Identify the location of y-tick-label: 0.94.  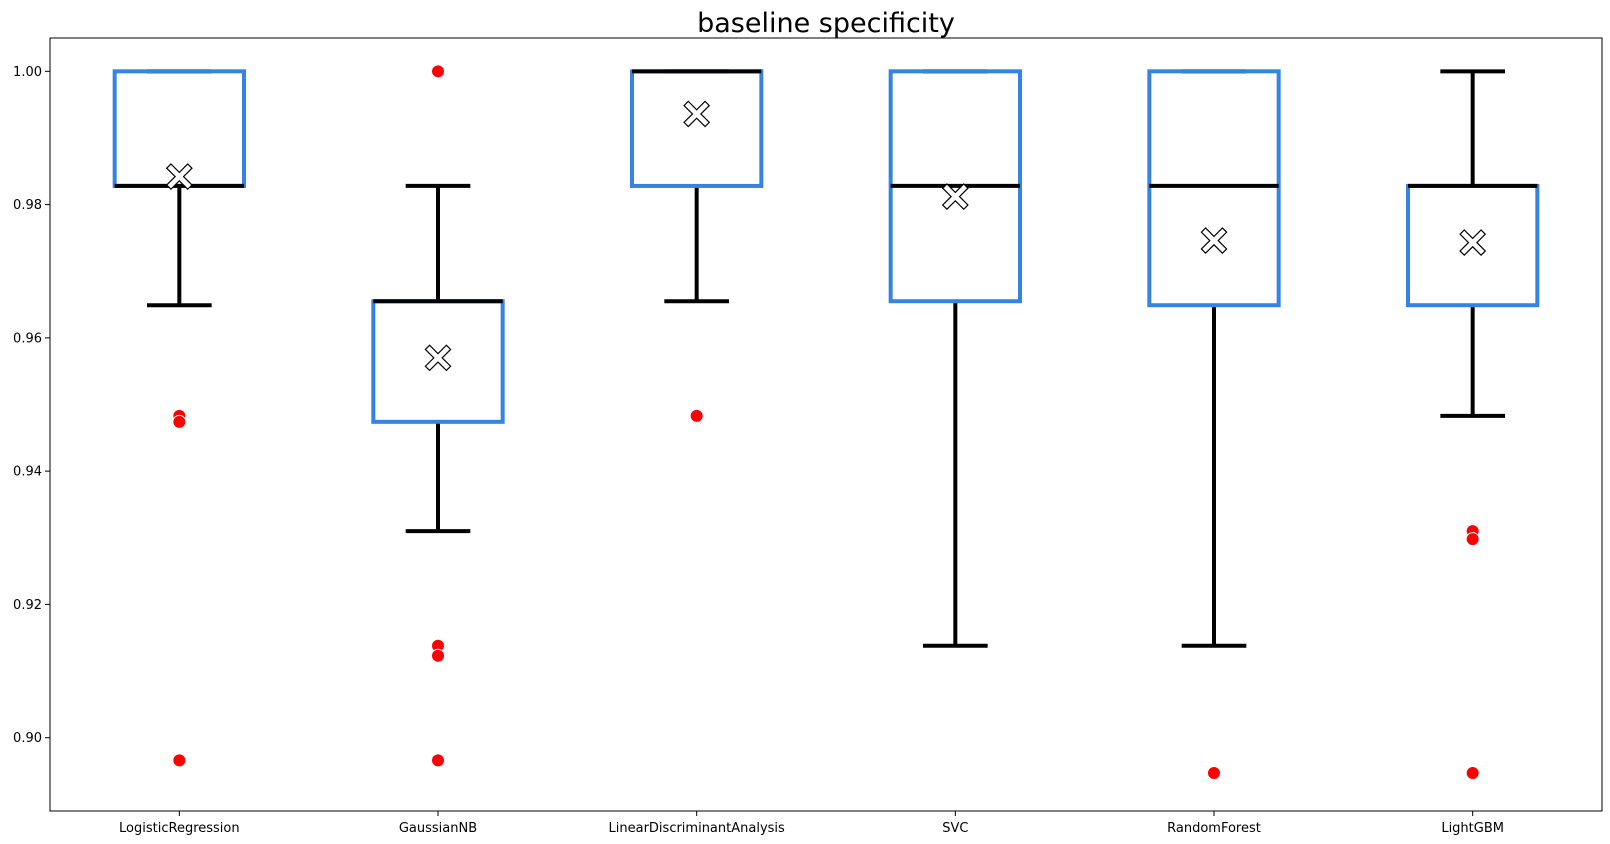
(27, 472).